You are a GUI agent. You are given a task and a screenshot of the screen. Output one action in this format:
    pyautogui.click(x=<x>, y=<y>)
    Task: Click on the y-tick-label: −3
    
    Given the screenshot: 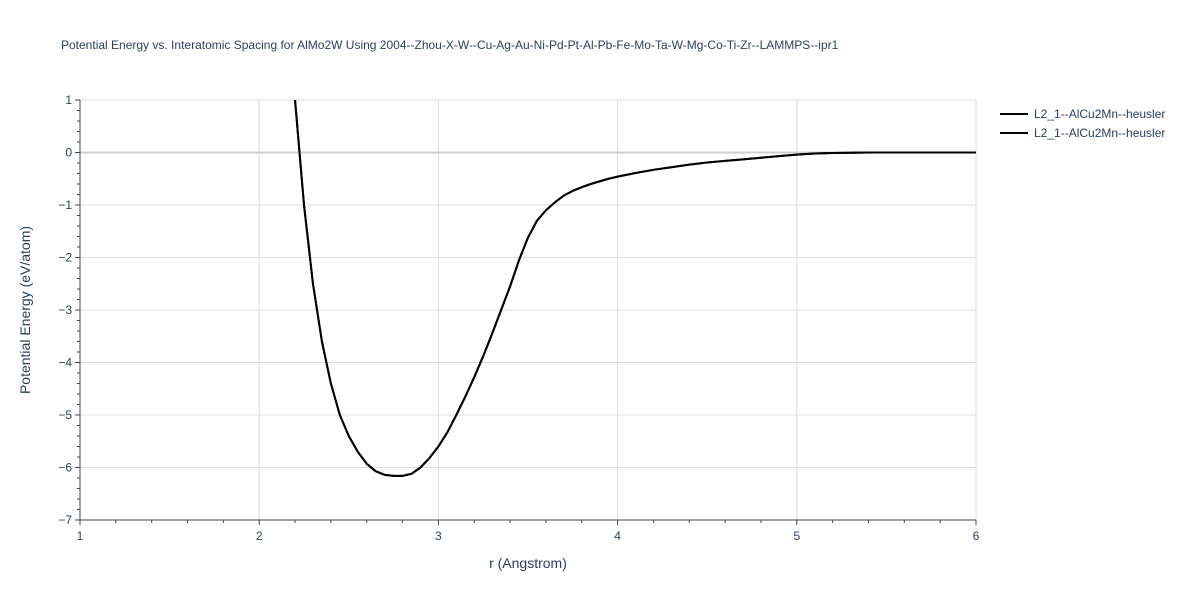 What is the action you would take?
    pyautogui.click(x=65, y=310)
    